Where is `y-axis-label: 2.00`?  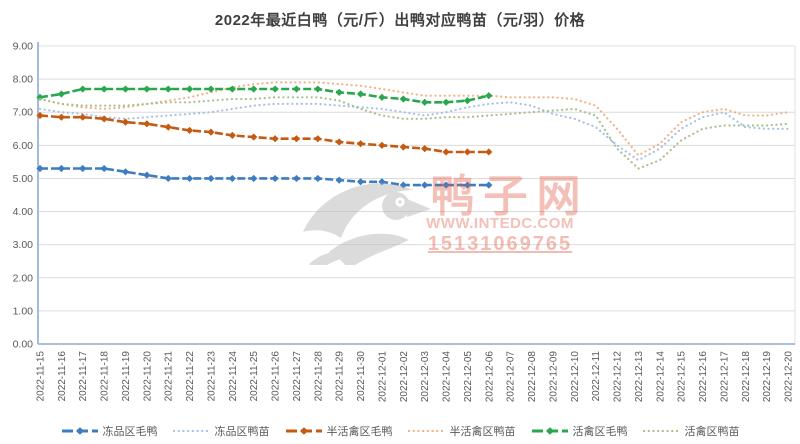 y-axis-label: 2.00 is located at coordinates (23, 278).